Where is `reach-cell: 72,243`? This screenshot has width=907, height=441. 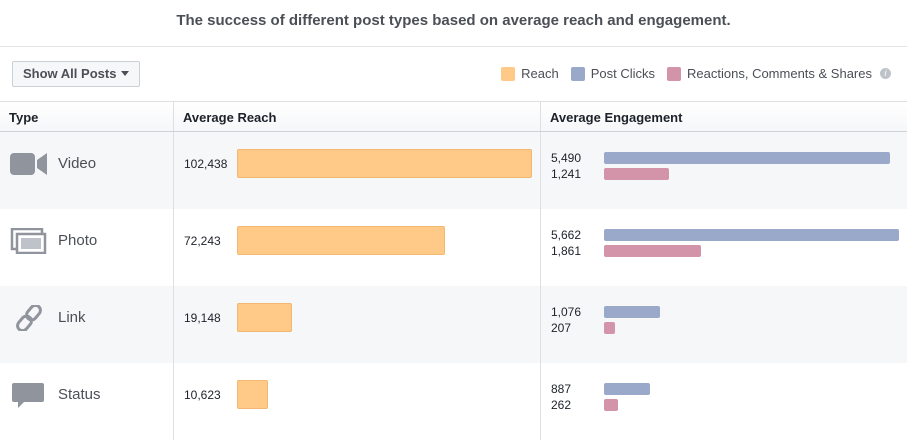 reach-cell: 72,243 is located at coordinates (356, 247).